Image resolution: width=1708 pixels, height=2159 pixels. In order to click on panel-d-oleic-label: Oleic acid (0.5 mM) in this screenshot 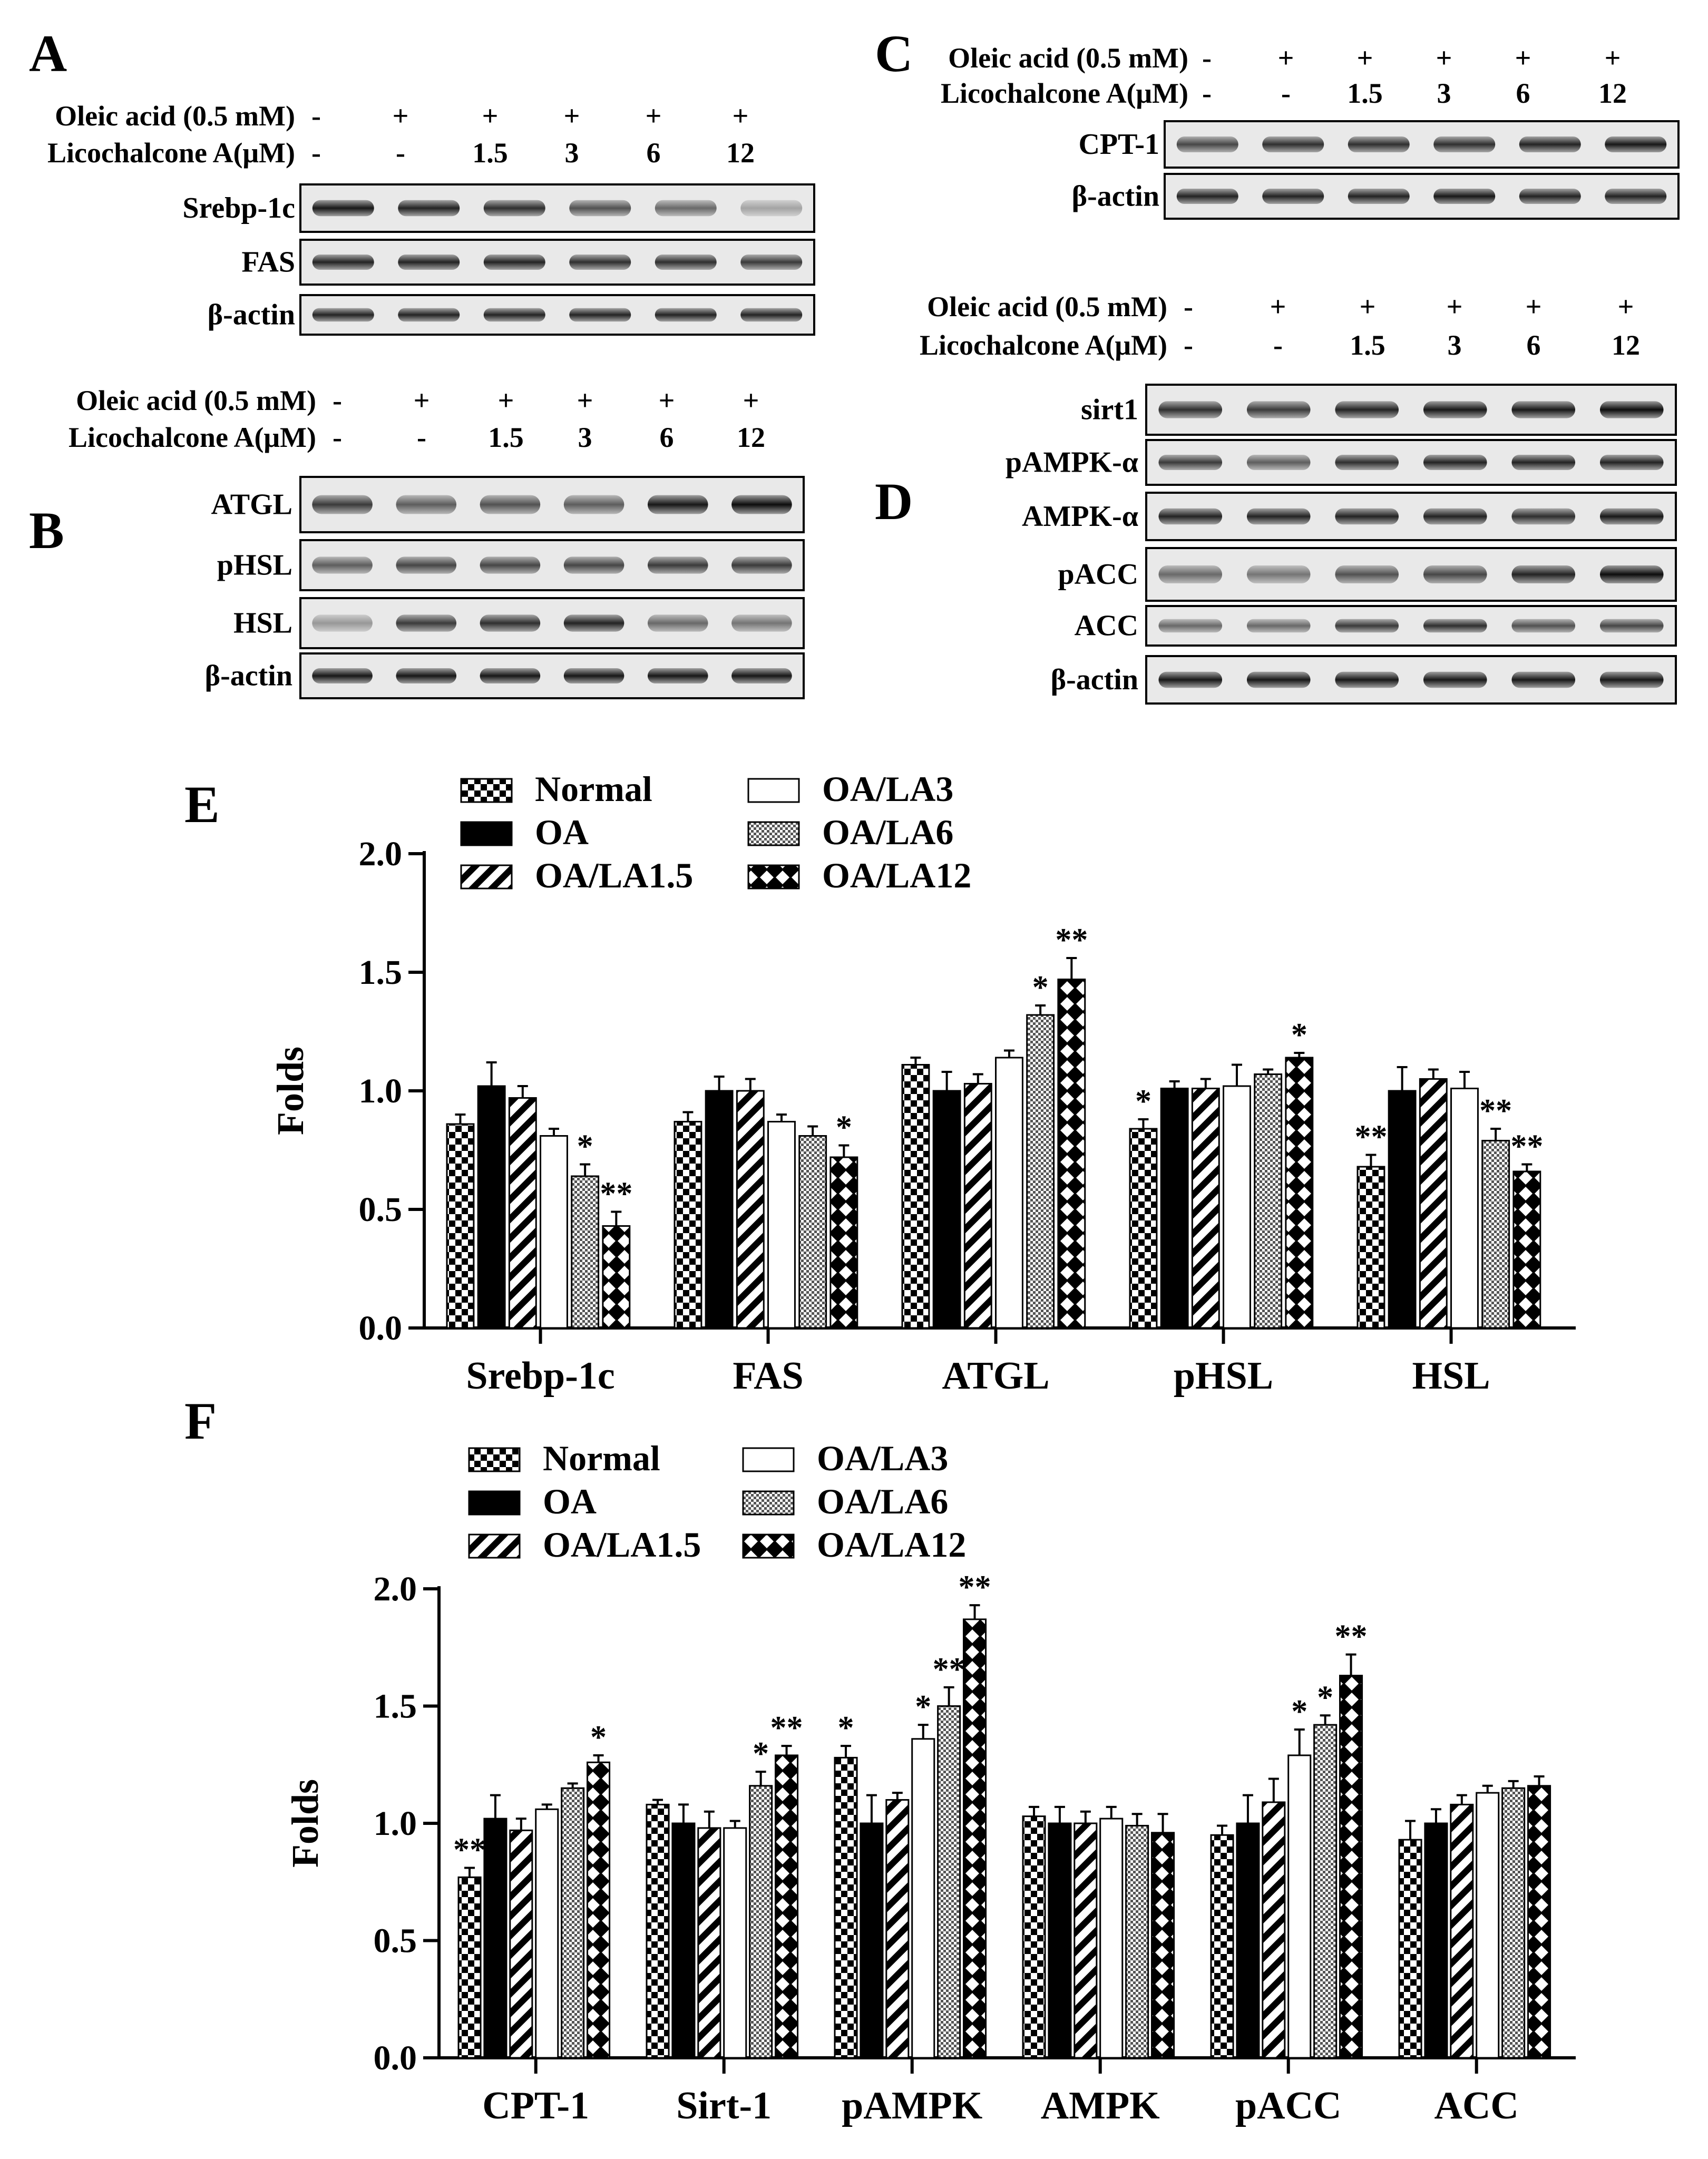, I will do `click(1047, 307)`.